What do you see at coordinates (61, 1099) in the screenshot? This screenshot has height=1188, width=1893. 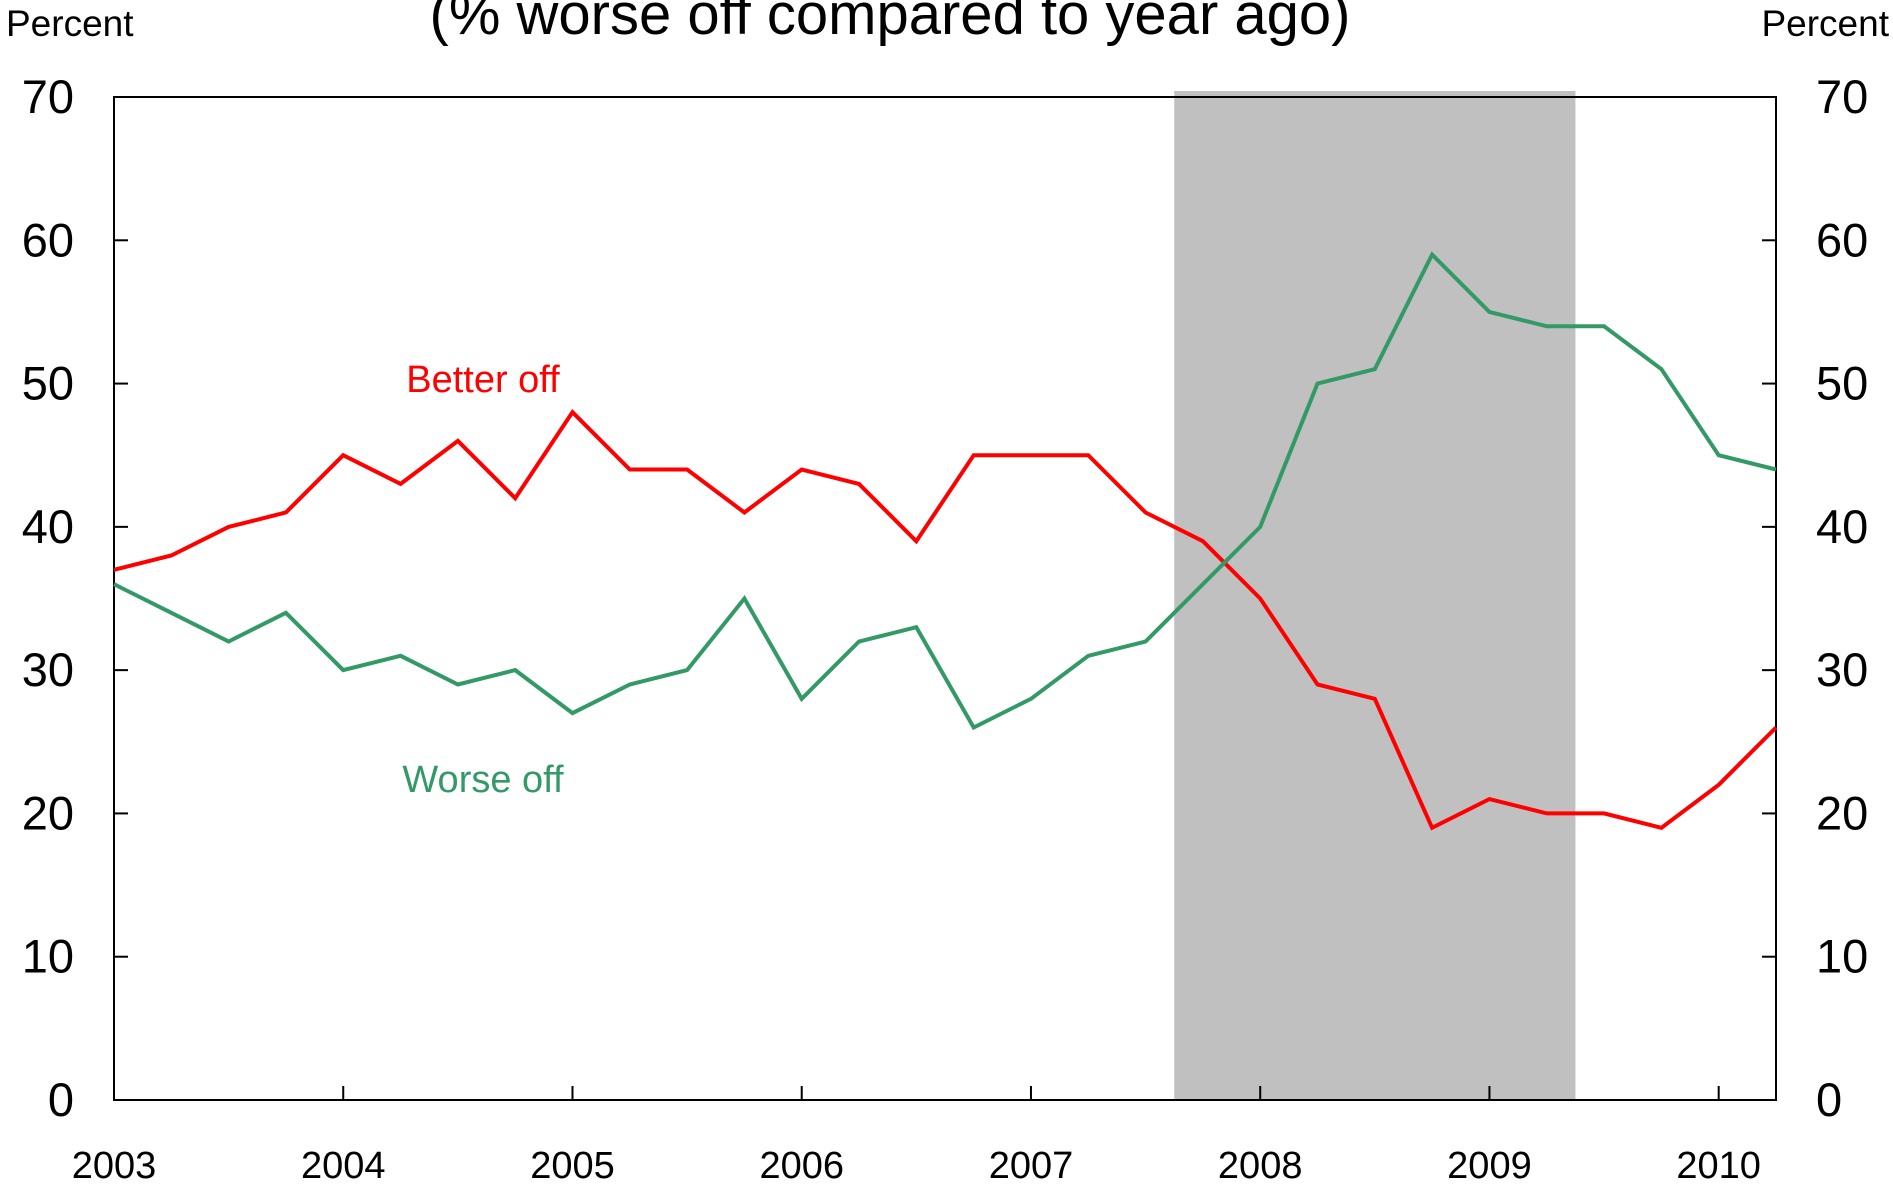 I see `left-y-tick-label: 0` at bounding box center [61, 1099].